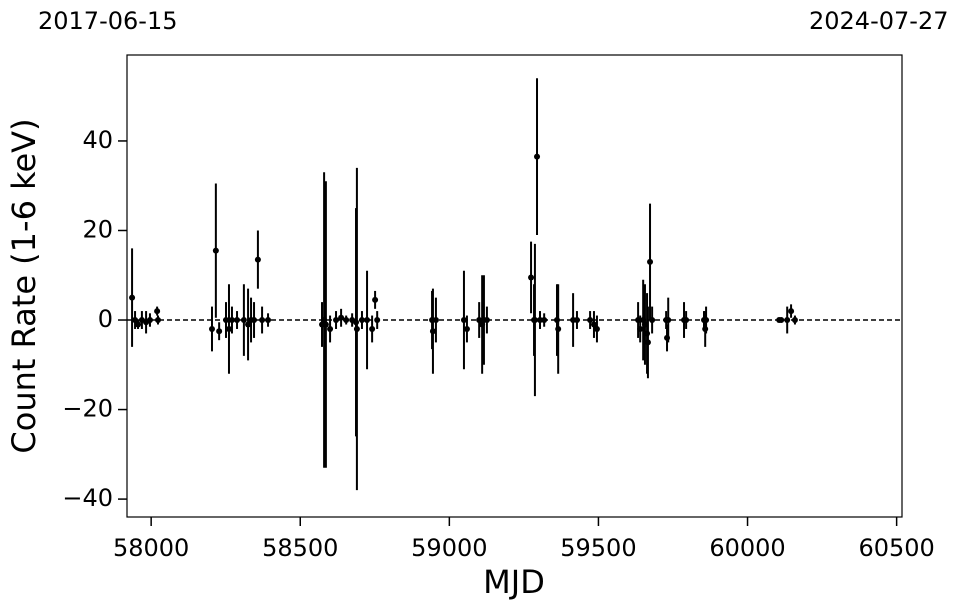  What do you see at coordinates (151, 548) in the screenshot?
I see `x-tick-label: 58000` at bounding box center [151, 548].